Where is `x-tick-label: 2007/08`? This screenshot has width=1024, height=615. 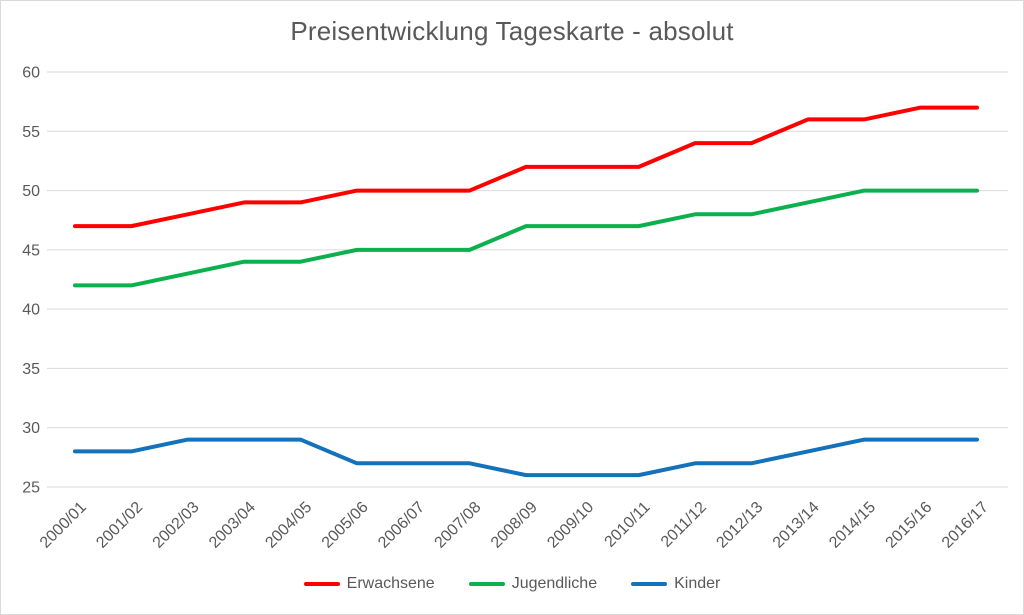
x-tick-label: 2007/08 is located at coordinates (458, 525).